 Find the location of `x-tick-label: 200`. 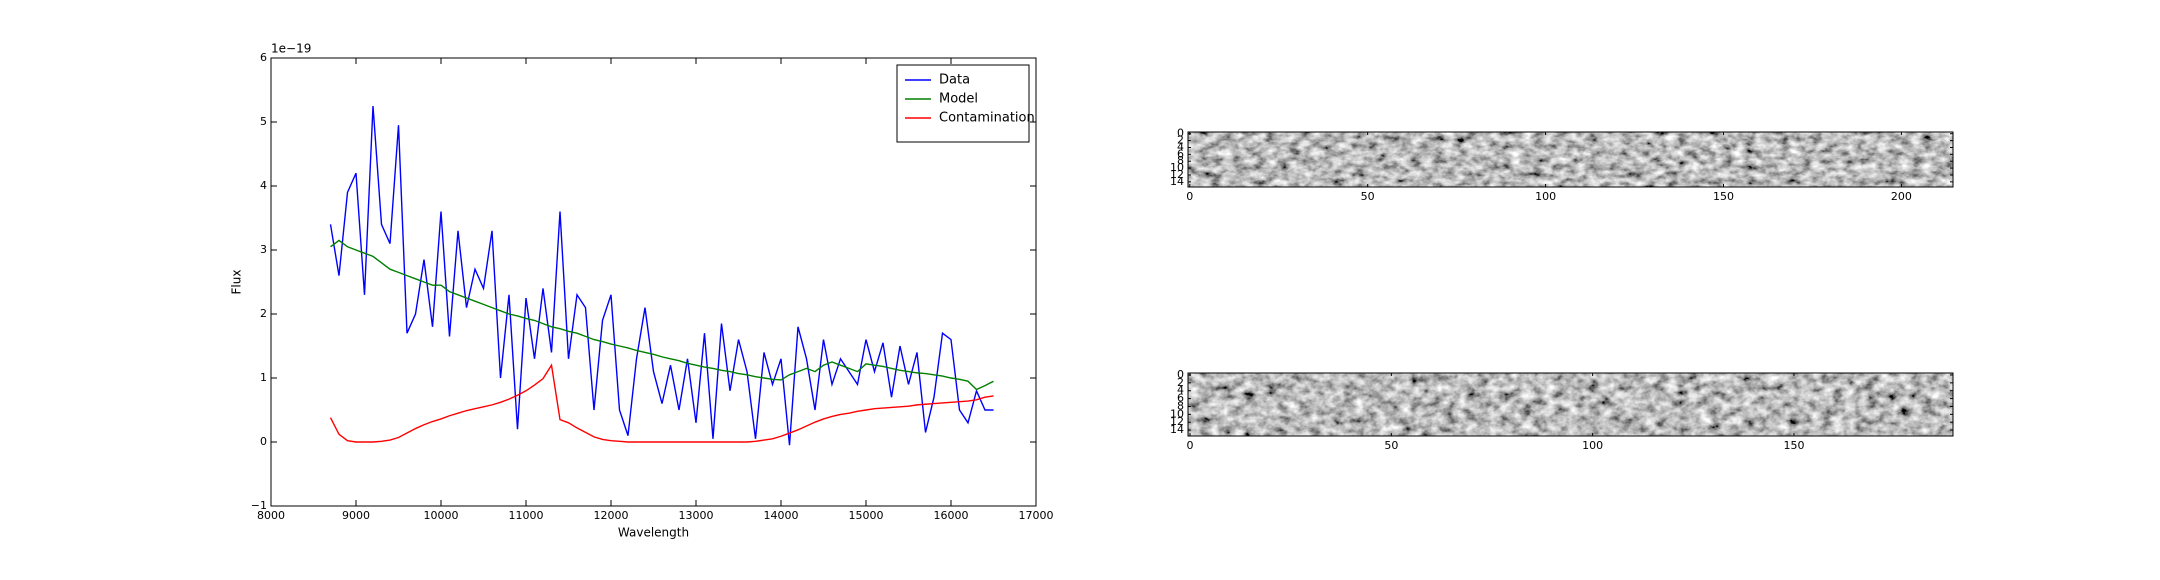

x-tick-label: 200 is located at coordinates (1901, 196).